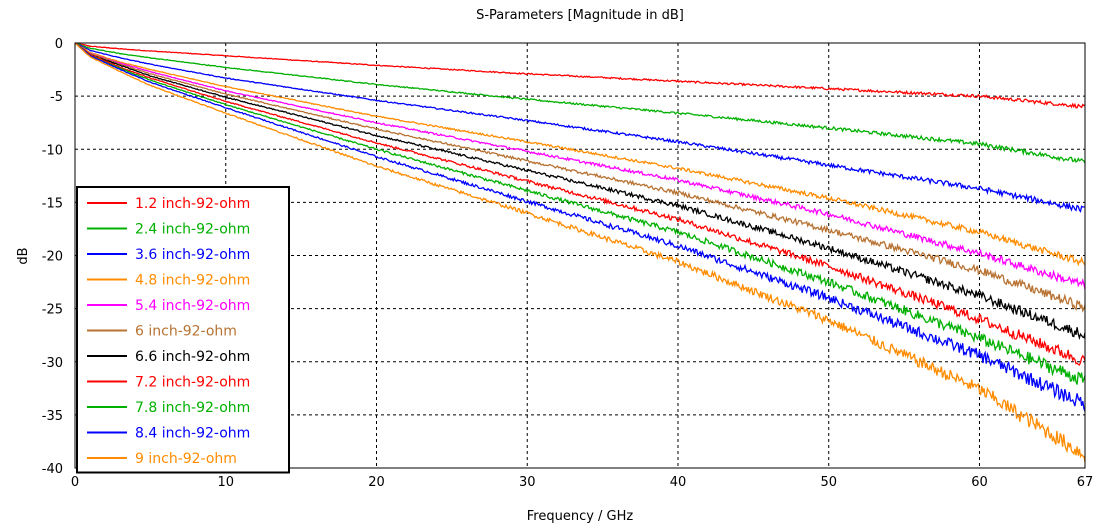 This screenshot has width=1097, height=530. What do you see at coordinates (59, 44) in the screenshot?
I see `y-tick-label: 0` at bounding box center [59, 44].